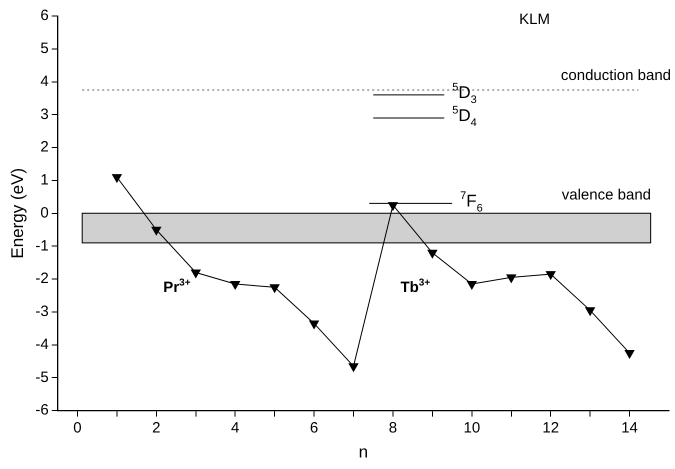 The image size is (675, 469). I want to click on x-tick-label: 8, so click(393, 428).